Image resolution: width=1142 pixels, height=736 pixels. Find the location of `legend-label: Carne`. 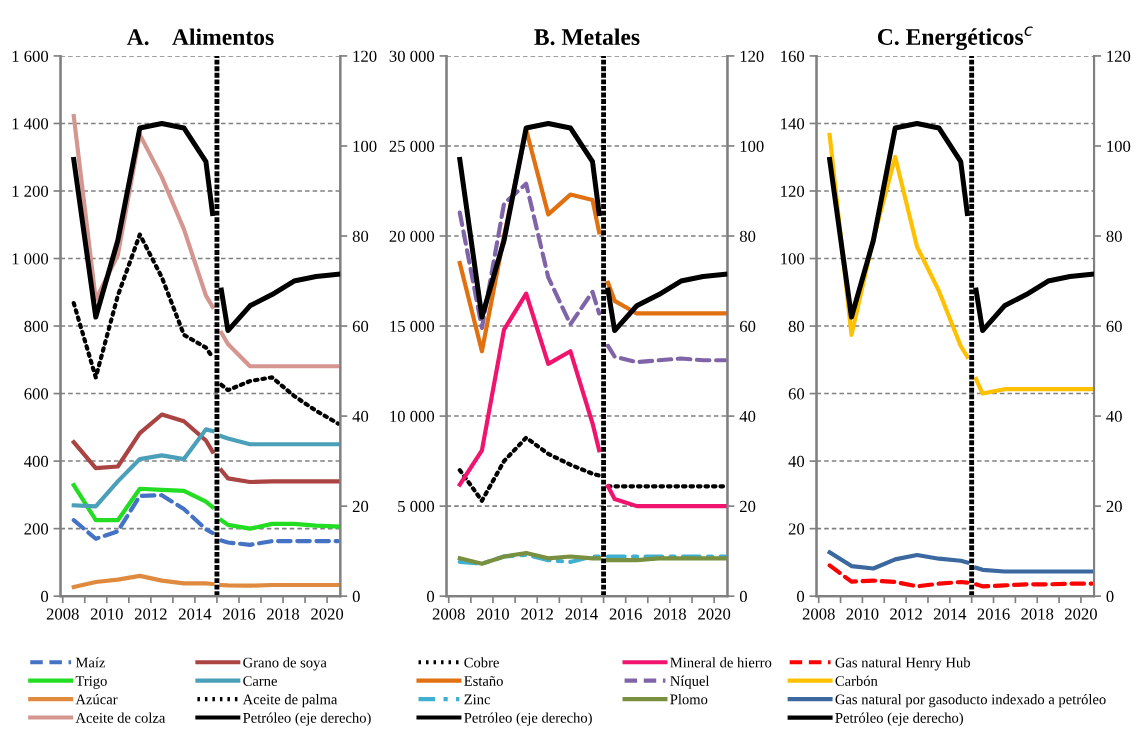

legend-label: Carne is located at coordinates (260, 681).